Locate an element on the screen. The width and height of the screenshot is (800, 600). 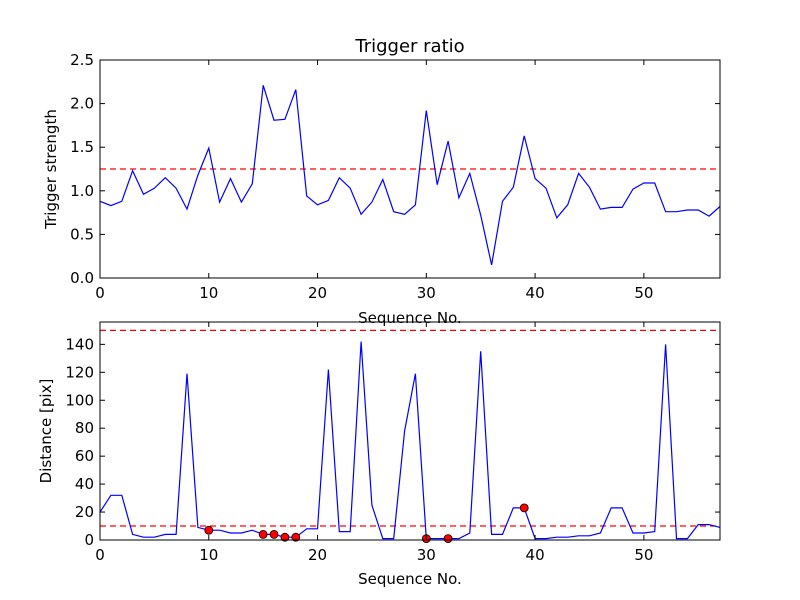
y-tick-label: 2.0 is located at coordinates (82, 104).